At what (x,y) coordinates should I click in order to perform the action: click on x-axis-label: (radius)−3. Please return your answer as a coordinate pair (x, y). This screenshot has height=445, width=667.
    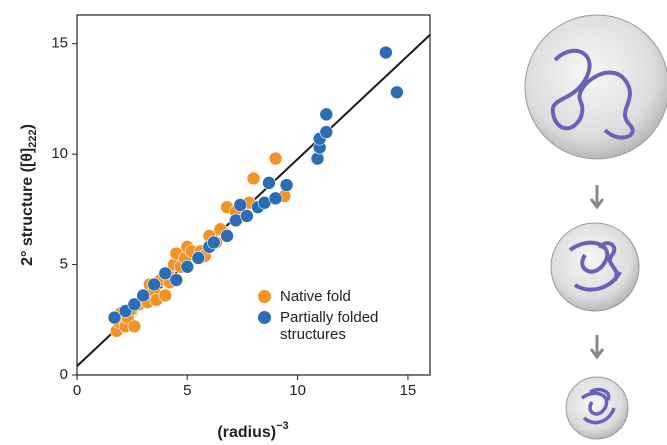
    Looking at the image, I should click on (252, 430).